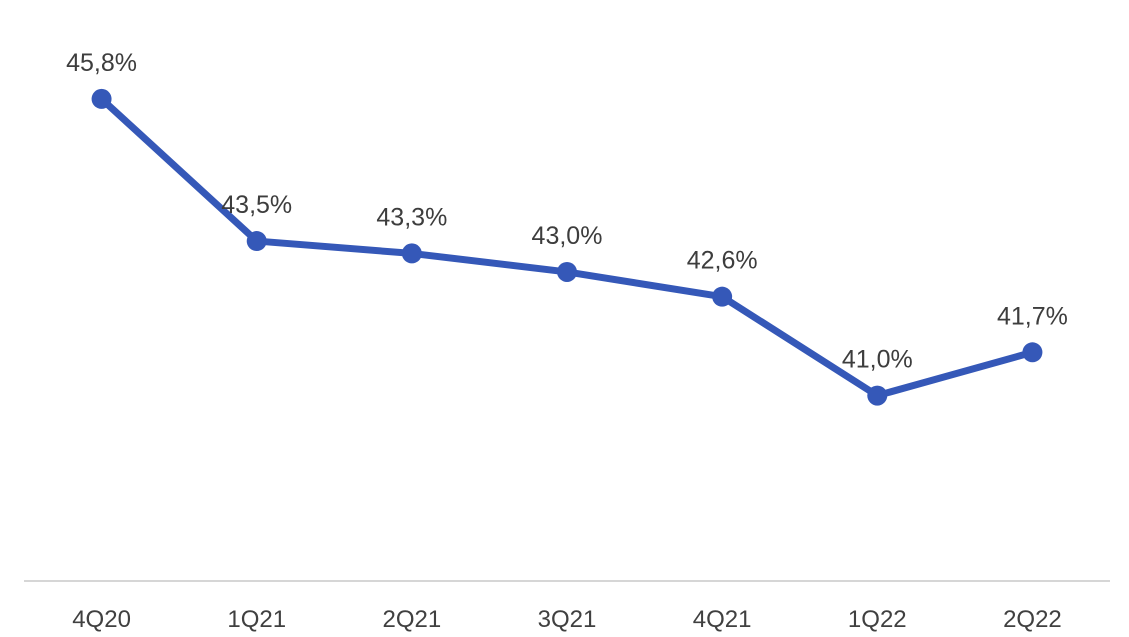 The height and width of the screenshot is (637, 1129). I want to click on x-axis-tick-label: 4Q21, so click(722, 619).